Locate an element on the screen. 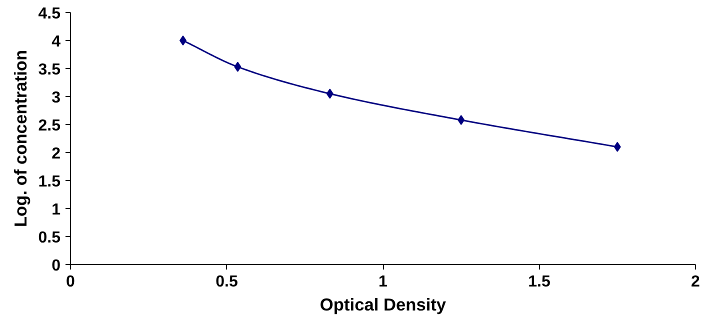  y-tick-label: 1.5 is located at coordinates (49, 182).